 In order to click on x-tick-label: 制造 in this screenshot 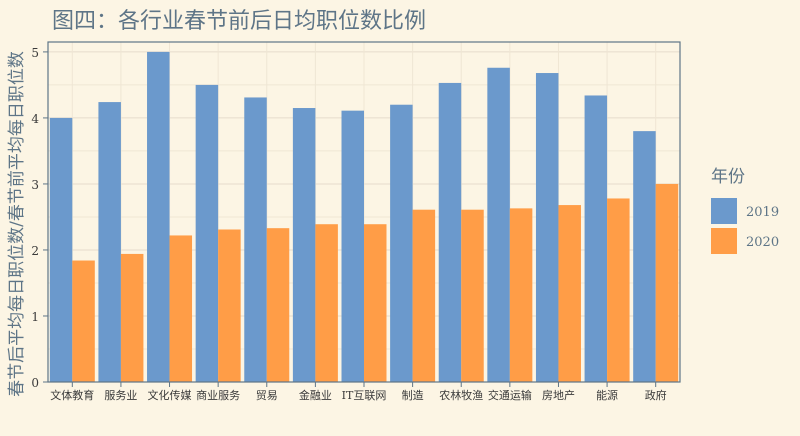, I will do `click(413, 395)`.